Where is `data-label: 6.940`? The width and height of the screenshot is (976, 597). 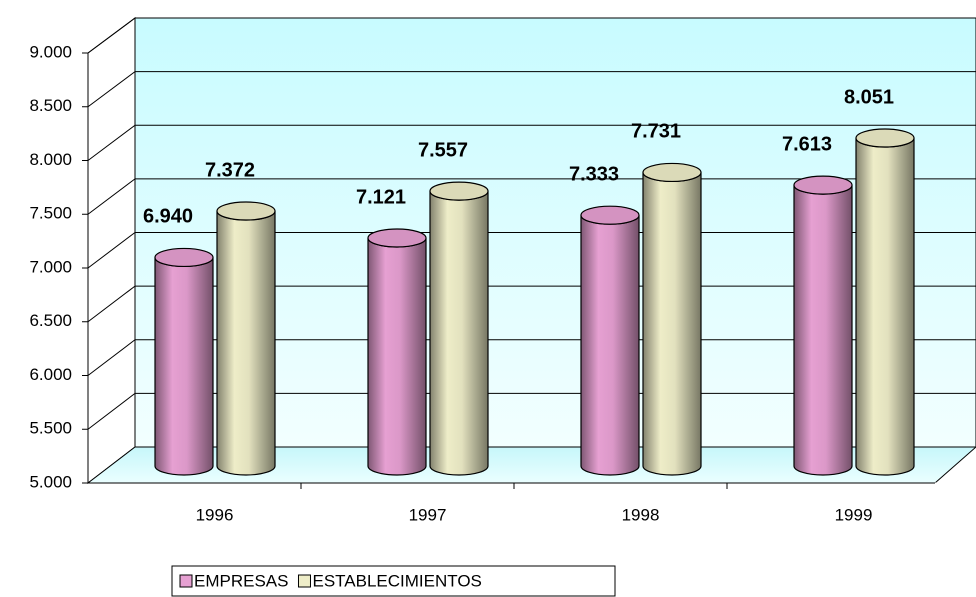
data-label: 6.940 is located at coordinates (168, 217).